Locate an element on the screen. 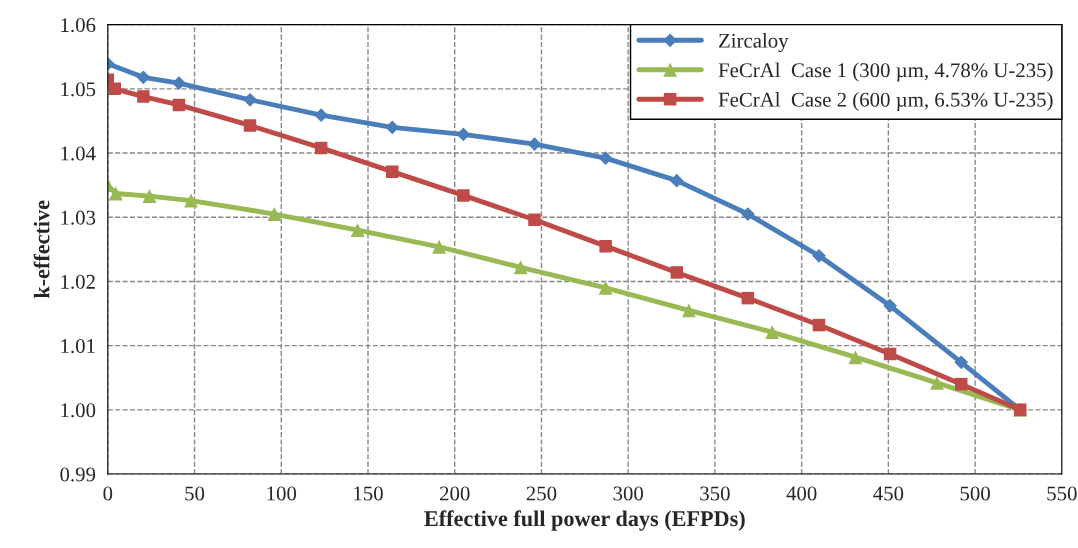 This screenshot has height=548, width=1078. y-tick-label: 1.03 is located at coordinates (78, 217).